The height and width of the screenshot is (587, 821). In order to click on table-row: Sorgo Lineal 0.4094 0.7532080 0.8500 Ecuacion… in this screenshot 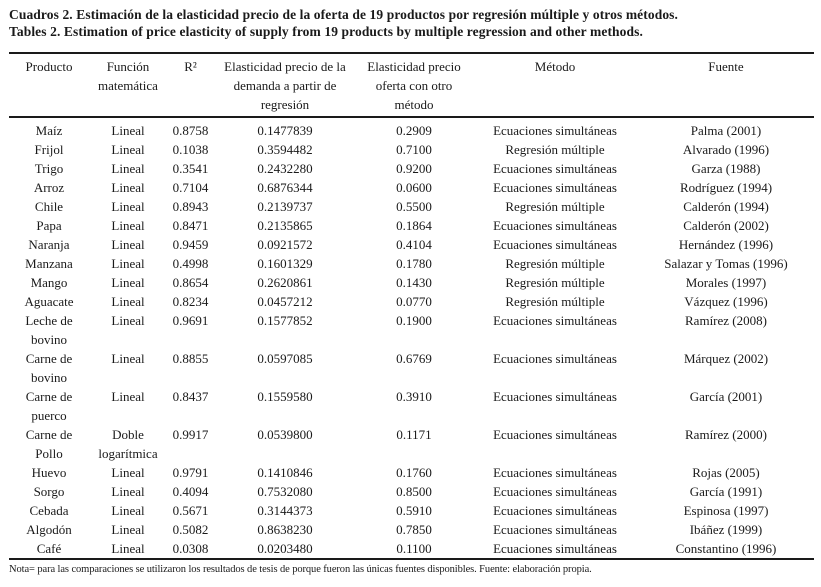, I will do `click(411, 491)`.